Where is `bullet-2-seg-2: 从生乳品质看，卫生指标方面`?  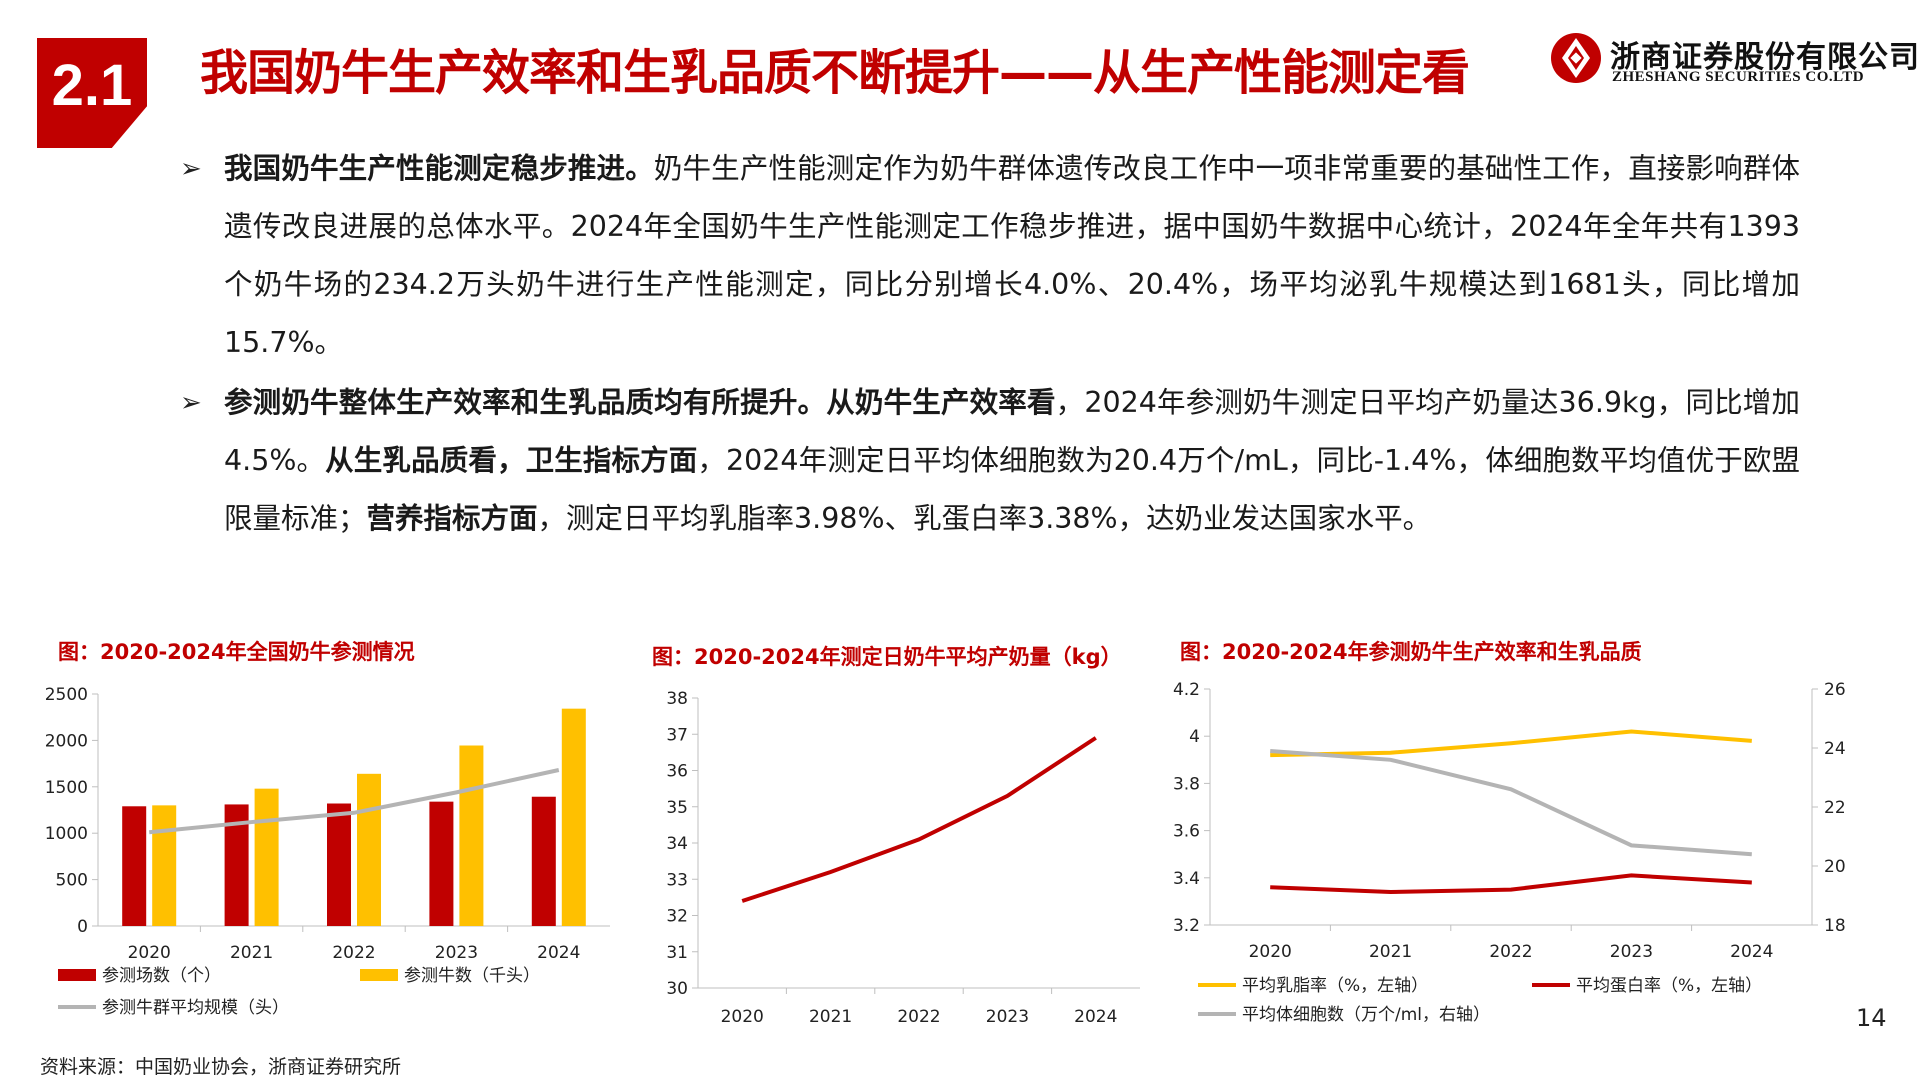
bullet-2-seg-2: 从生乳品质看，卫生指标方面 is located at coordinates (511, 460).